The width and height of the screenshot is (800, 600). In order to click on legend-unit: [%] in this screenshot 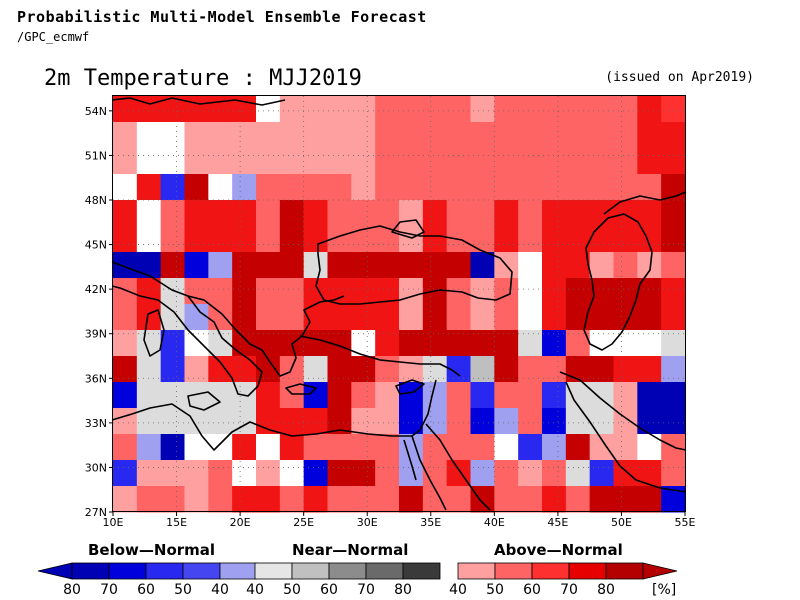, I will do `click(664, 590)`.